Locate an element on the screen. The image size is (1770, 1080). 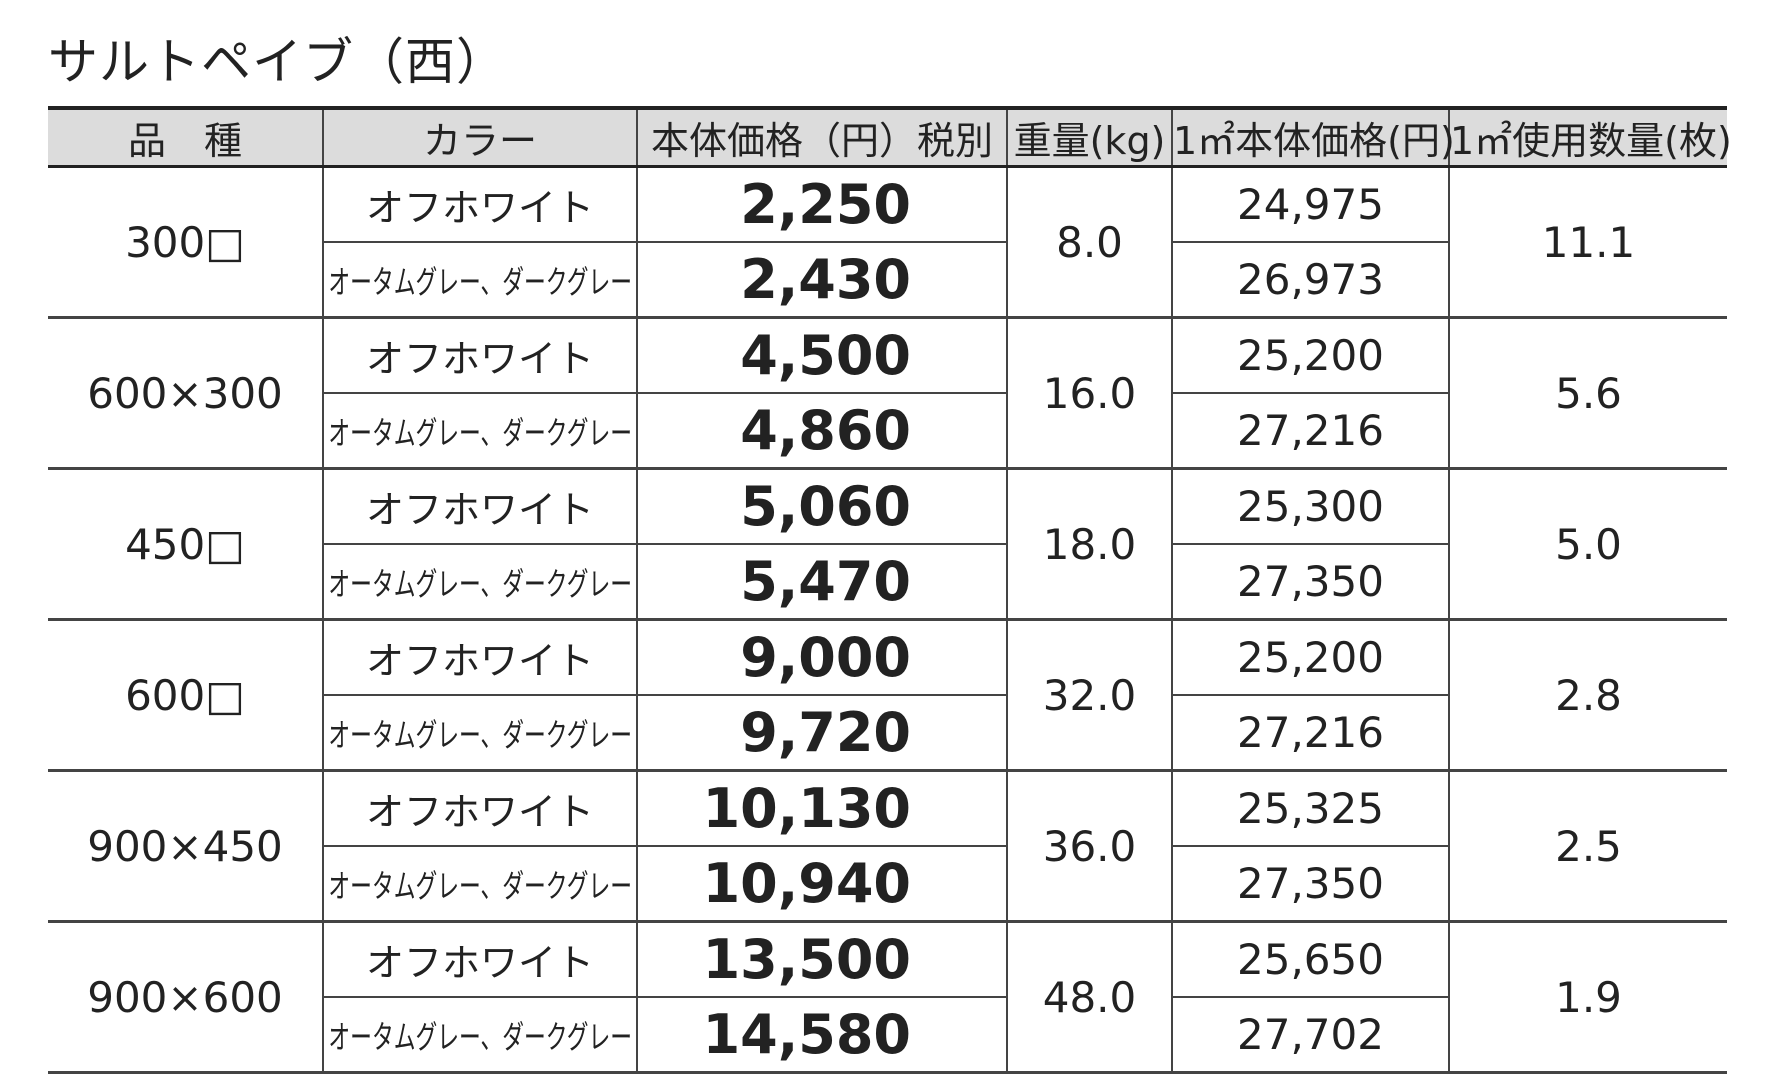
weight-cell: 36.0 is located at coordinates (1089, 846).